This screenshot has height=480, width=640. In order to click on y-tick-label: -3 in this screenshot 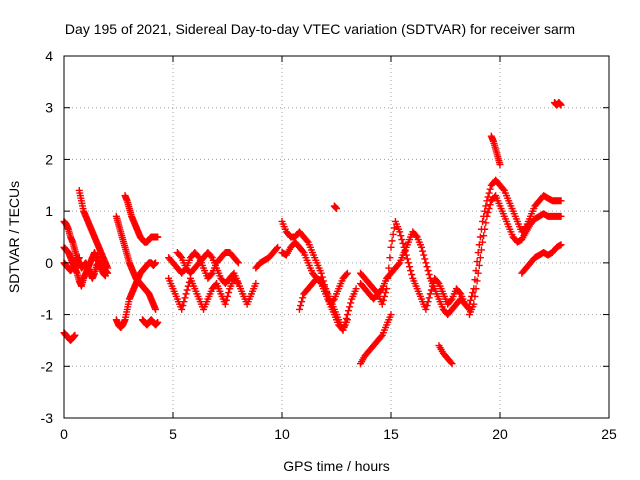, I will do `click(47, 418)`.